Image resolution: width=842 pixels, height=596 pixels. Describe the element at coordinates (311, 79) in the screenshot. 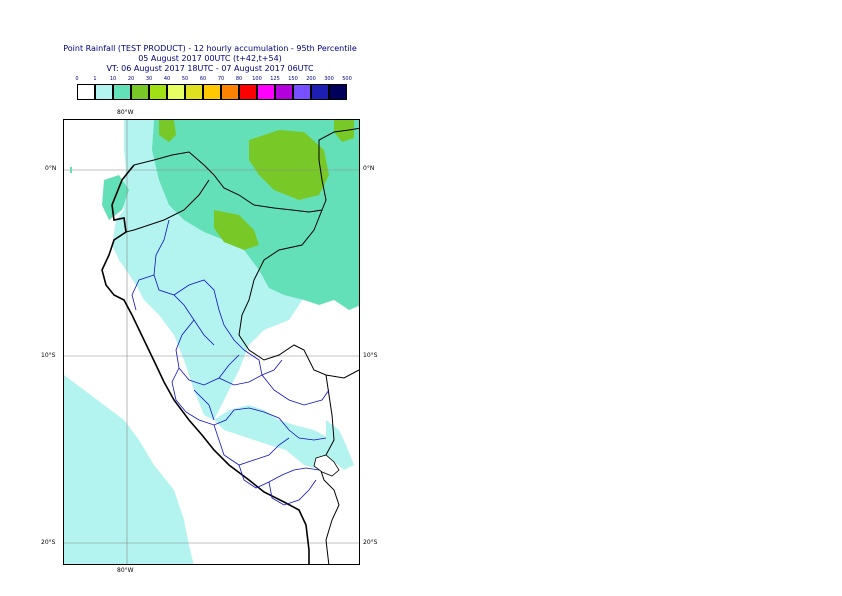

I see `legend-threshold-label: 200` at that location.